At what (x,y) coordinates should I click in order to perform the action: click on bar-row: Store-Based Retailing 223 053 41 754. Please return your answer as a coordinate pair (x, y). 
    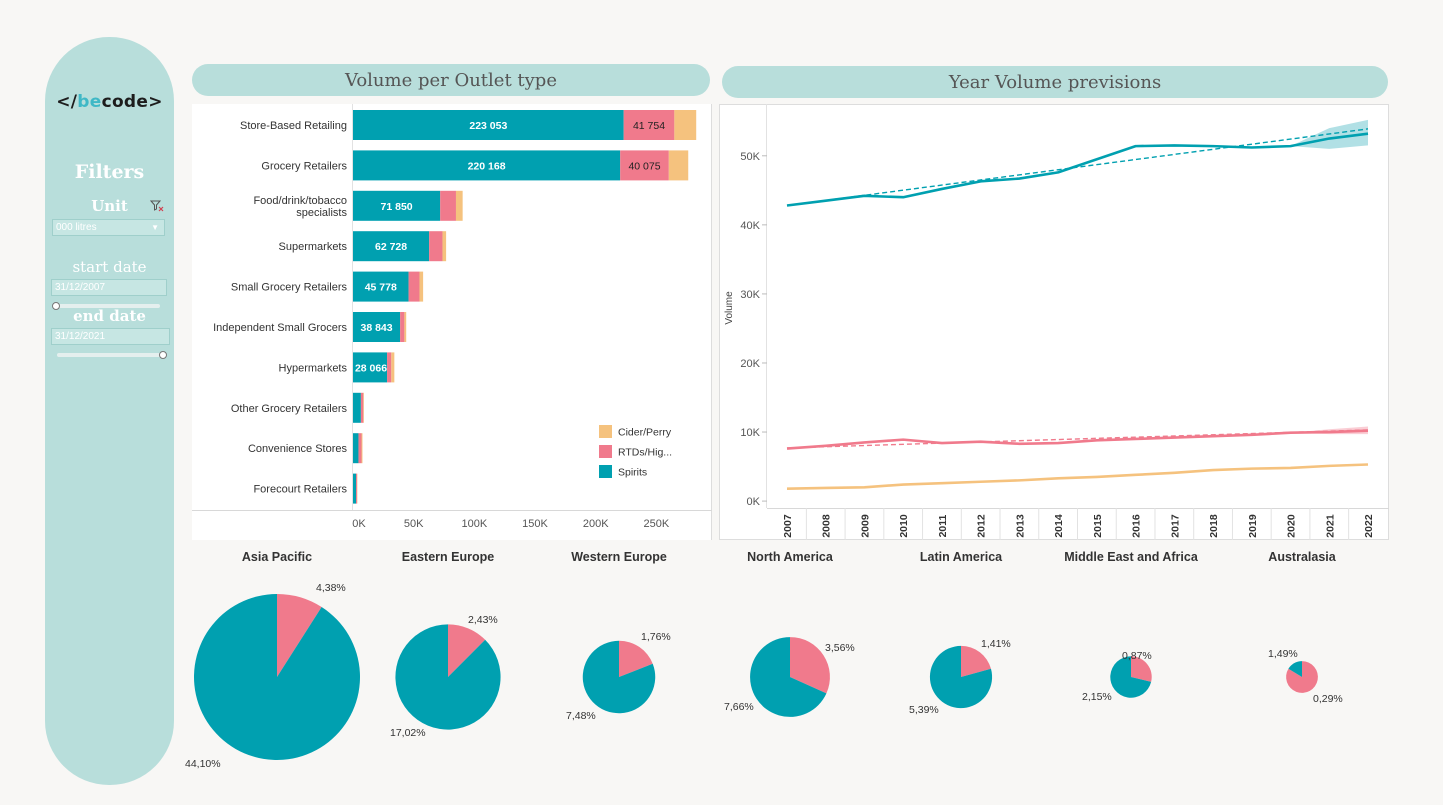
    Looking at the image, I should click on (468, 125).